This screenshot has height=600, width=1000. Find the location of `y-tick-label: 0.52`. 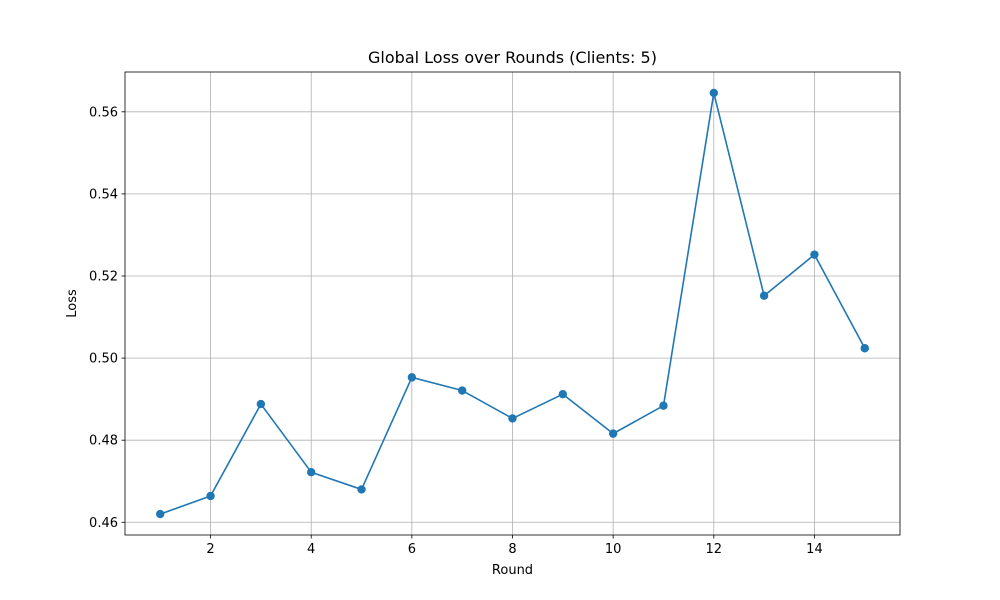

y-tick-label: 0.52 is located at coordinates (103, 276).